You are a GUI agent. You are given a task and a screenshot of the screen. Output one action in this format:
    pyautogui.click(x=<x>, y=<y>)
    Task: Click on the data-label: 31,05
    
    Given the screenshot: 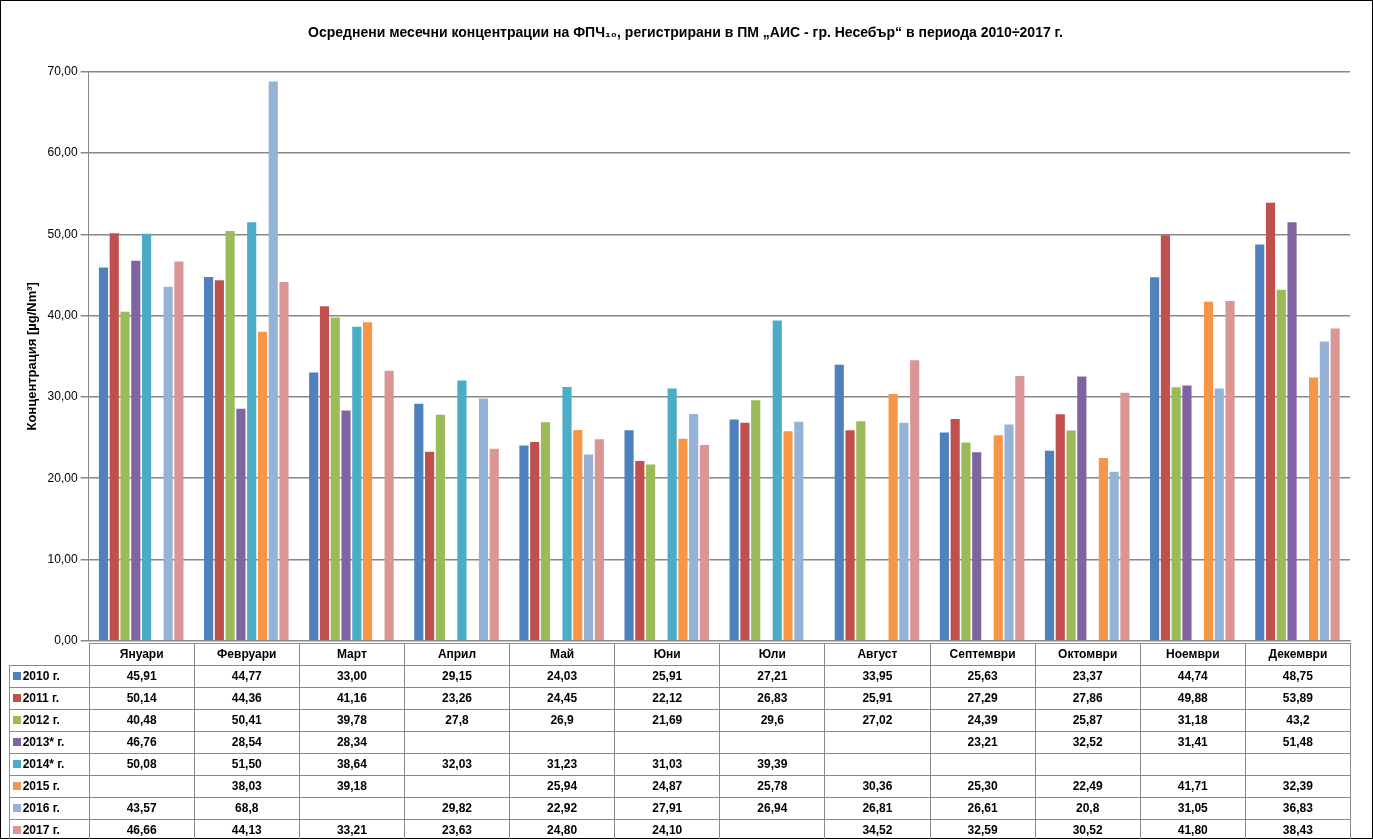 What is the action you would take?
    pyautogui.click(x=1193, y=808)
    